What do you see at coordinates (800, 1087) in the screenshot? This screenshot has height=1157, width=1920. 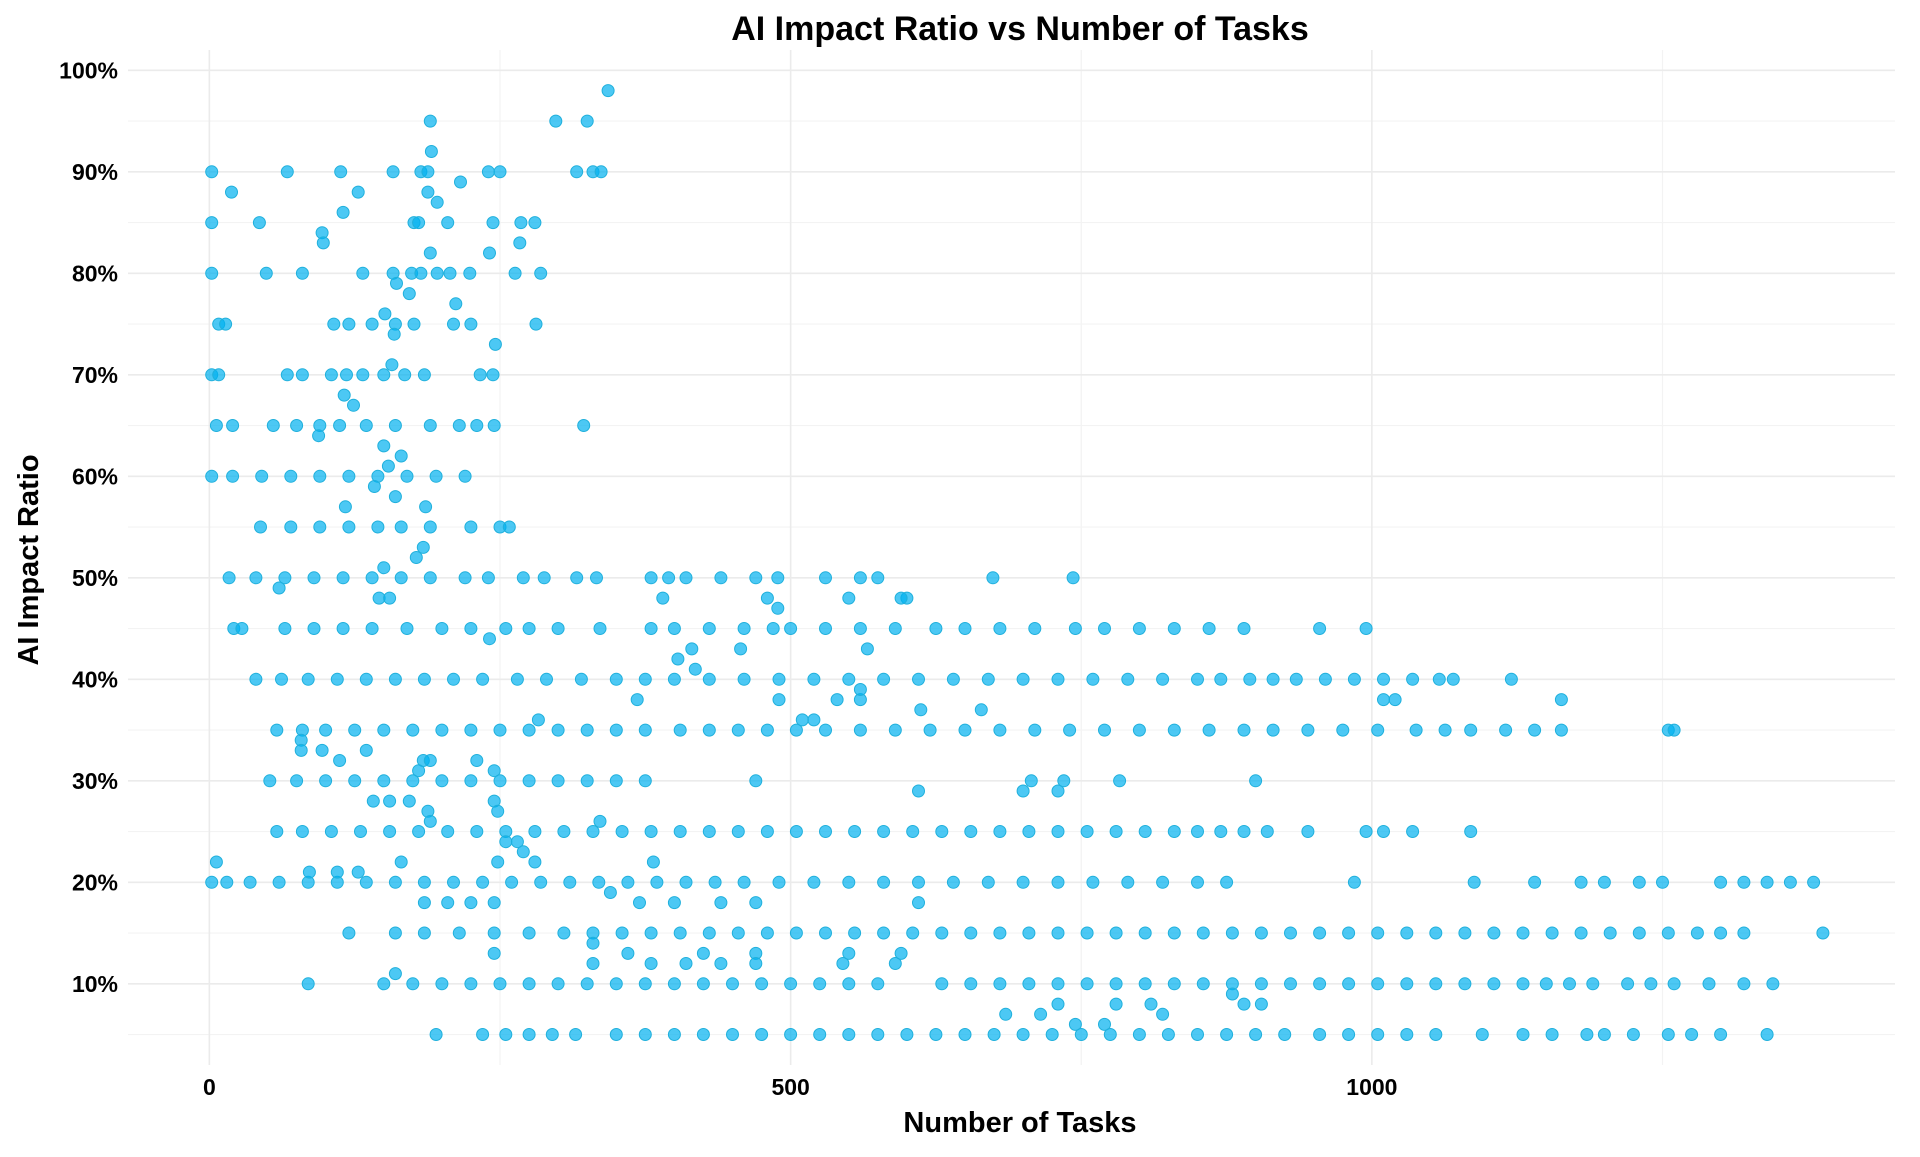 I see `x-axis-ticks: 0 500 1000` at bounding box center [800, 1087].